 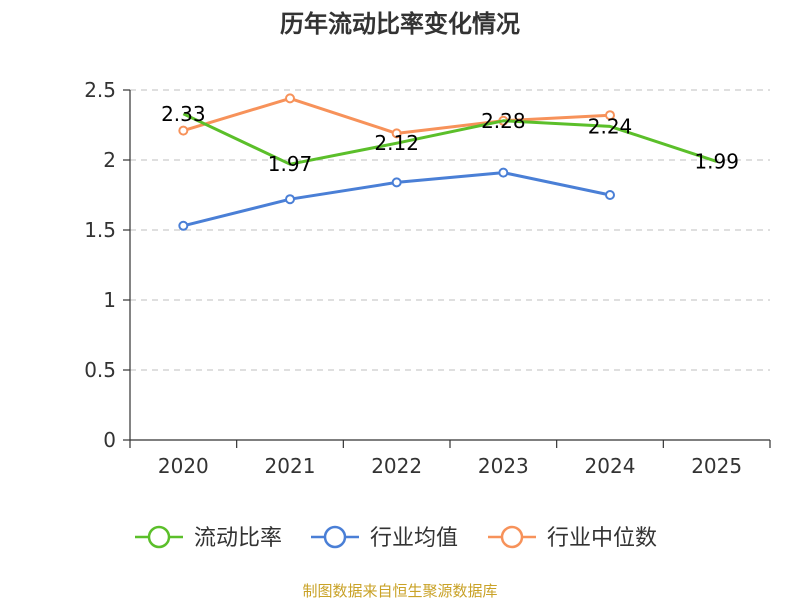 I want to click on data-label: 2.28, so click(x=503, y=121).